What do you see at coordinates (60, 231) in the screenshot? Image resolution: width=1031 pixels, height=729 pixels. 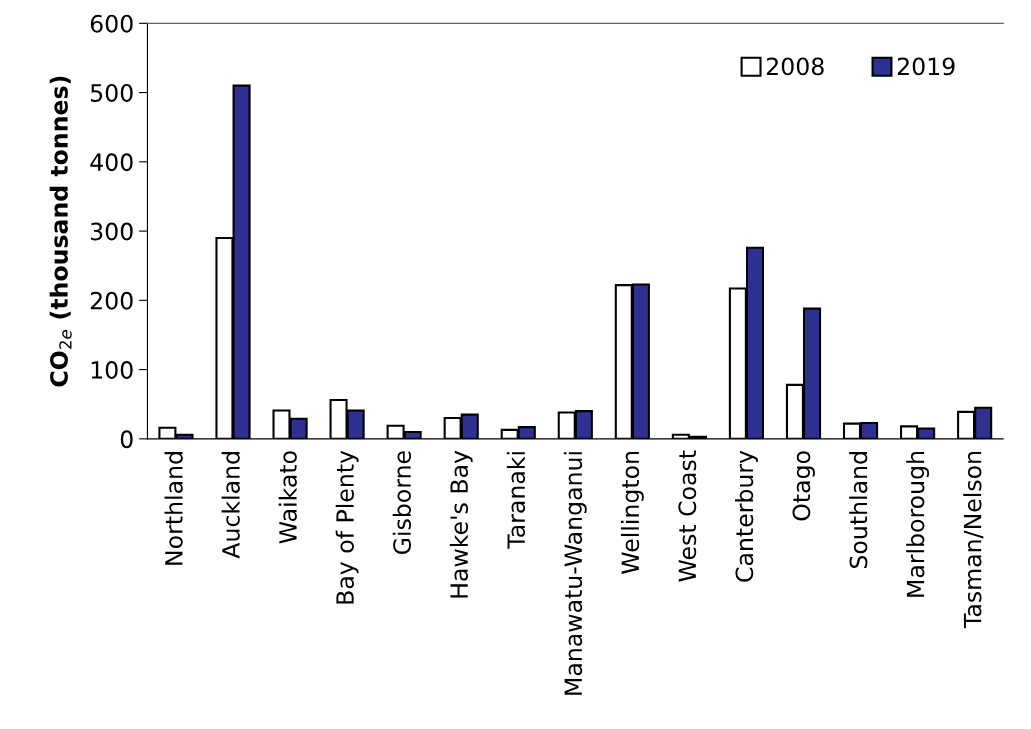 I see `y-axis-title: CO$_{2e}$ (thousand tonnes)` at bounding box center [60, 231].